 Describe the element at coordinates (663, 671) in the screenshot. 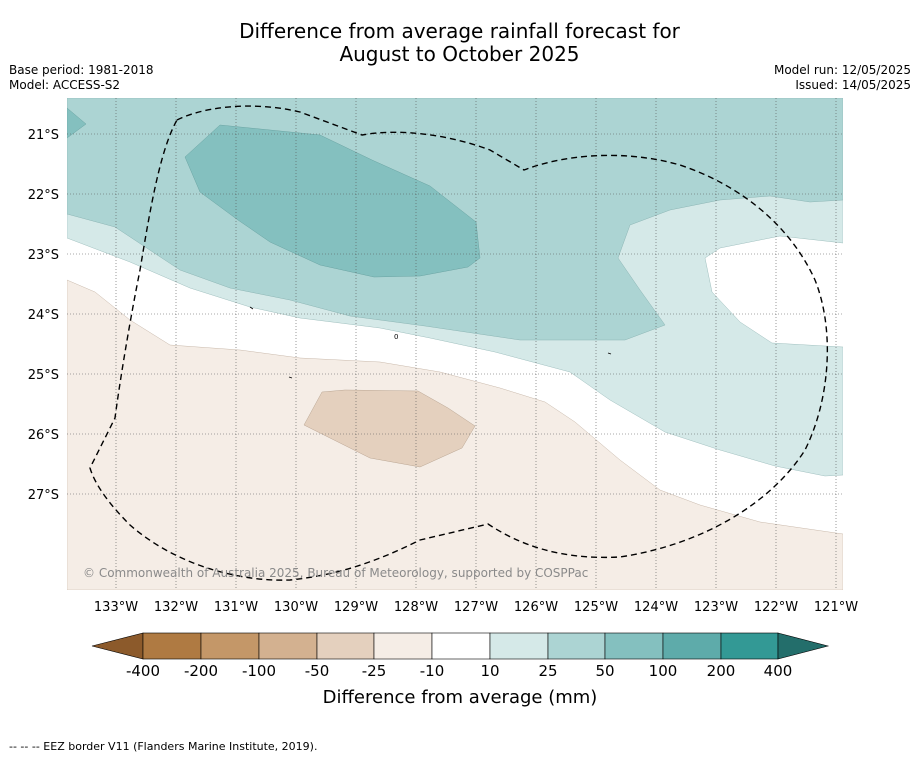

I see `colorbar-tick-label: 100` at that location.